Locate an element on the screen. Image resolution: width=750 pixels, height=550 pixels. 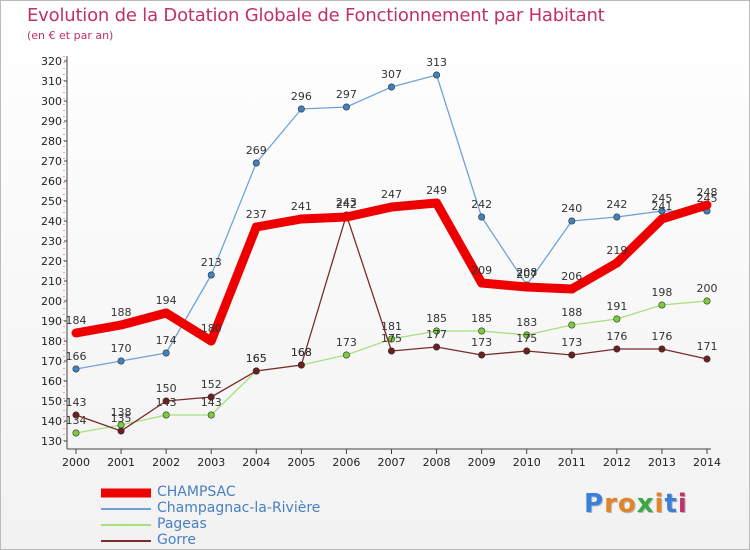
data-label: 247 is located at coordinates (391, 194).